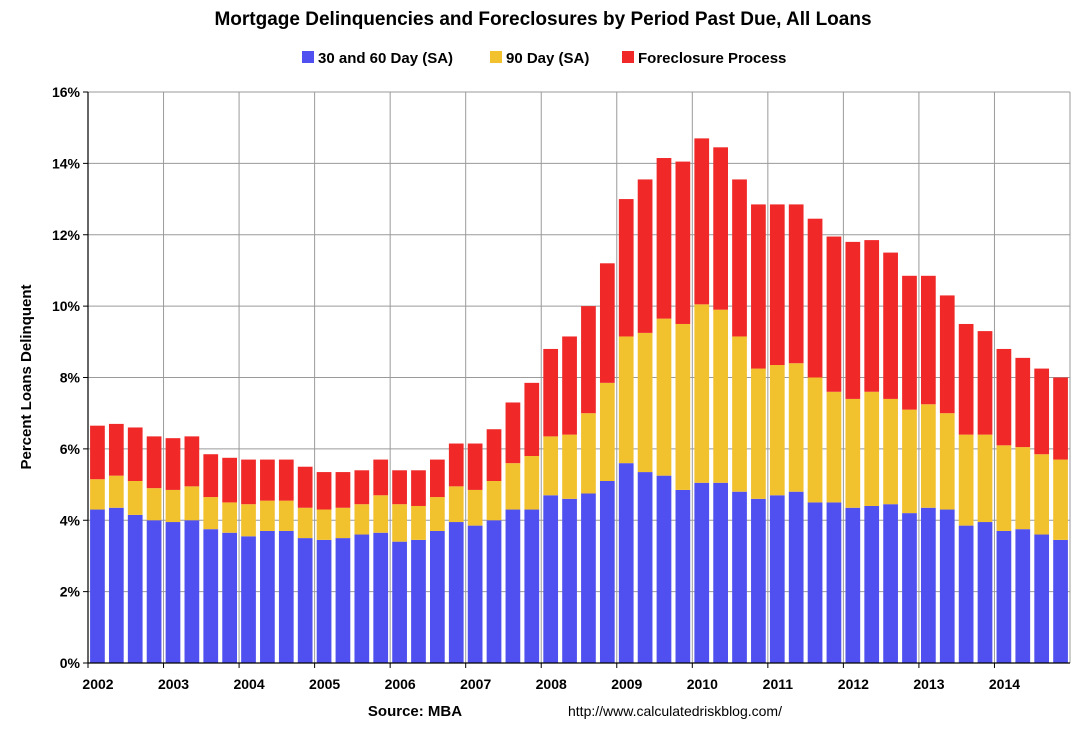  What do you see at coordinates (66, 377) in the screenshot?
I see `y-tick-labels: 0% 2% 4% 6% 8% 10% 12% 14% 16%` at bounding box center [66, 377].